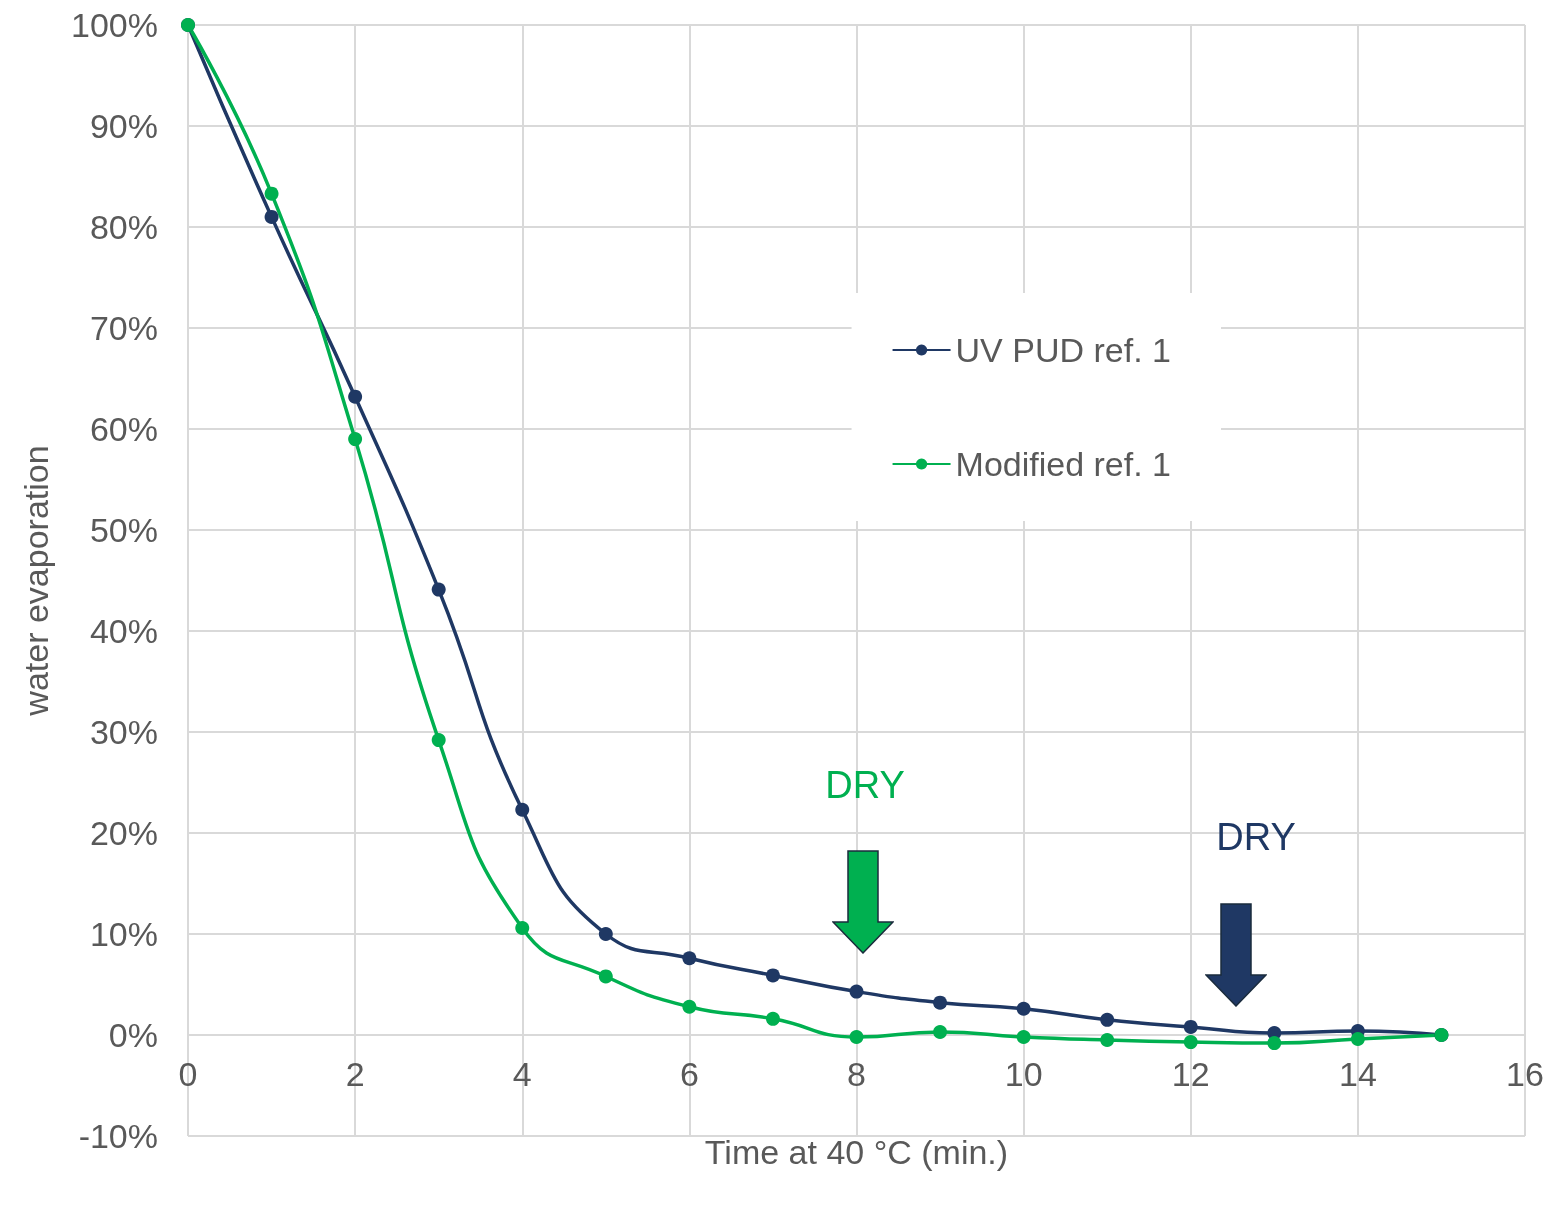 The height and width of the screenshot is (1206, 1559). I want to click on y-tick-label: 60%, so click(123, 429).